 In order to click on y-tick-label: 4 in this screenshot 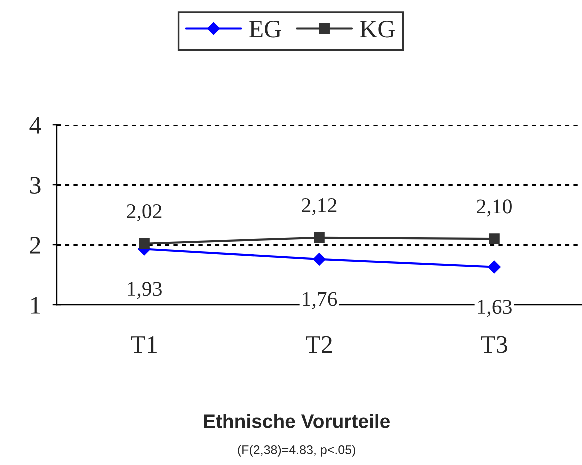, I will do `click(36, 125)`.